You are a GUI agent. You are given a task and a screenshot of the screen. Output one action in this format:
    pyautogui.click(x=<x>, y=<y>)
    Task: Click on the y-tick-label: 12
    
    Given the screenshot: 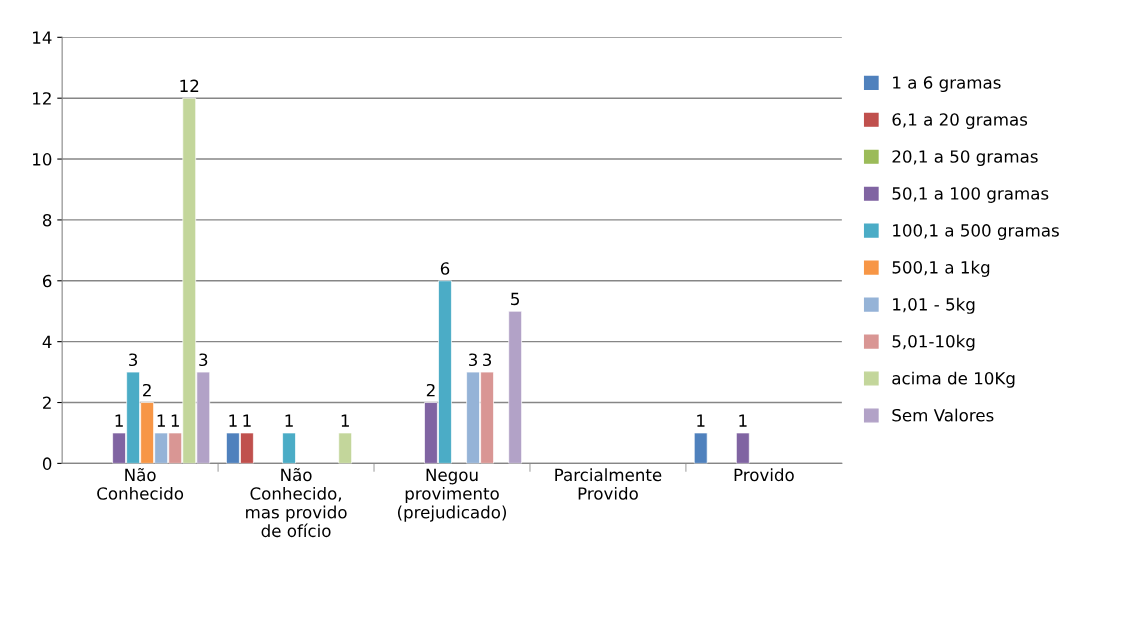 What is the action you would take?
    pyautogui.click(x=42, y=98)
    